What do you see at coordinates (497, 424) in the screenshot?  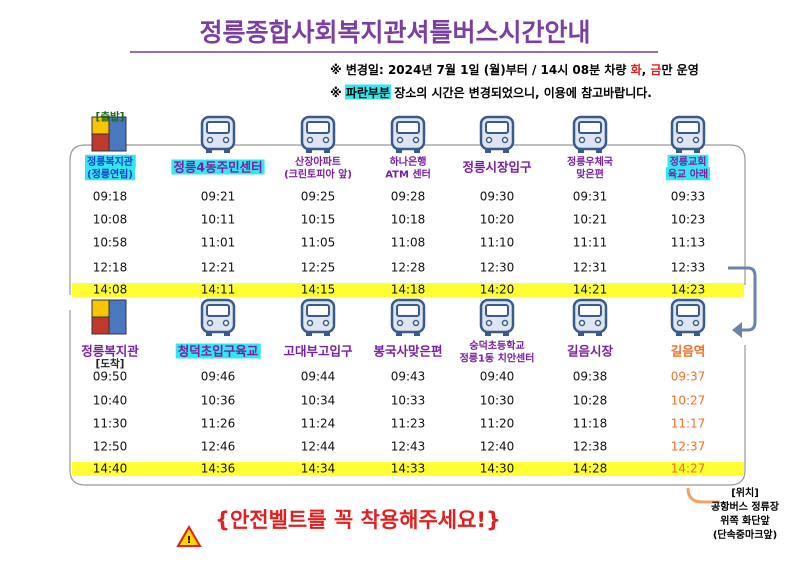 I see `time: 11:20` at bounding box center [497, 424].